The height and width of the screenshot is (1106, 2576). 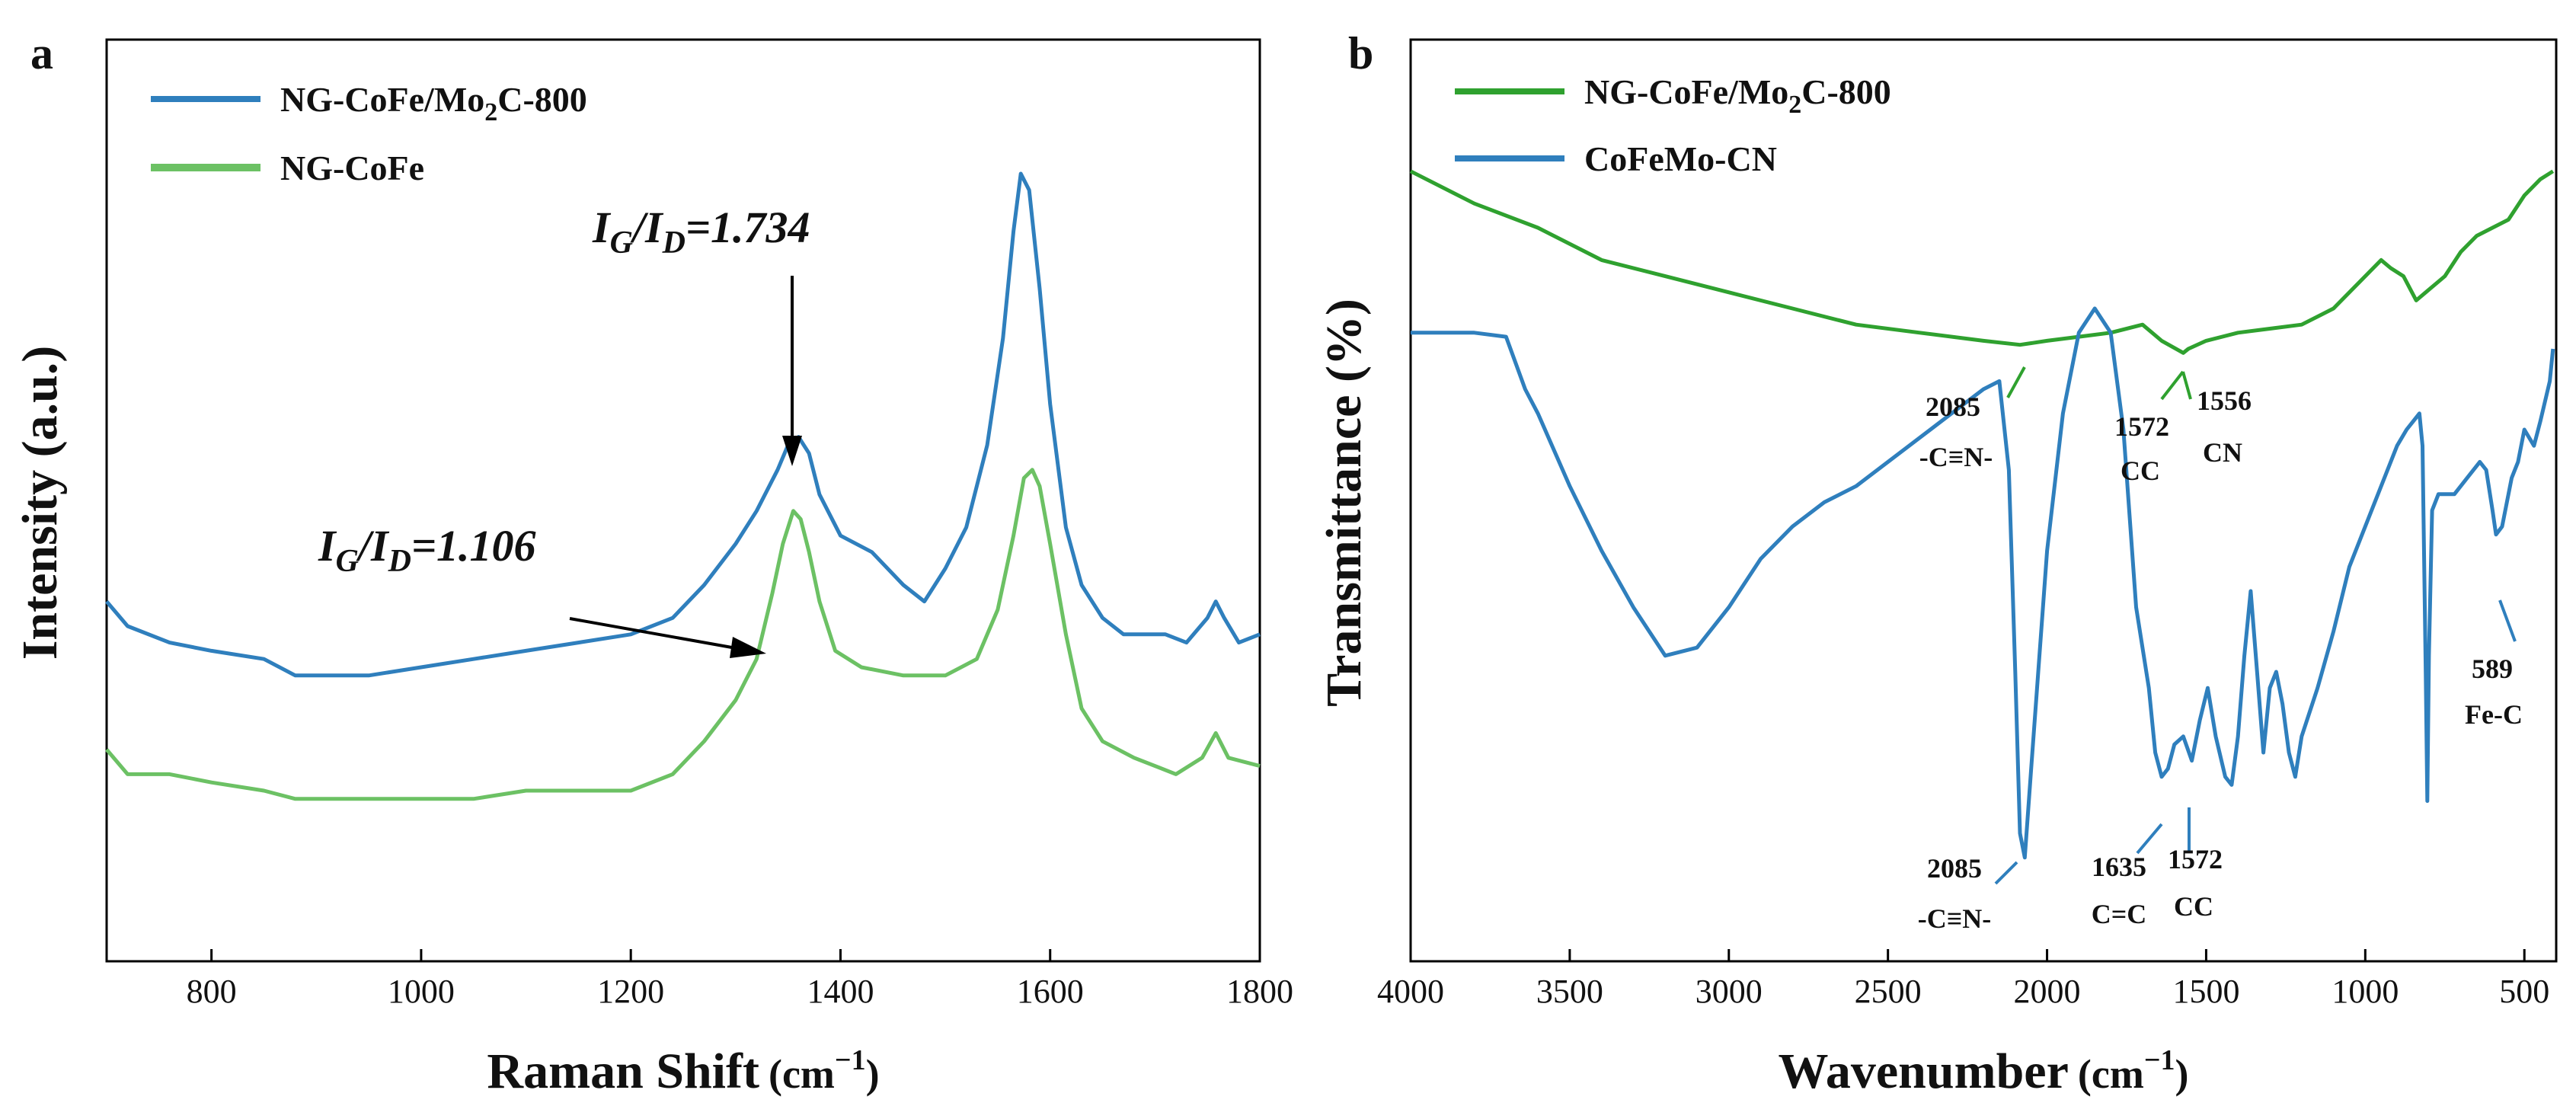 What do you see at coordinates (2256, 625) in the screenshot?
I see `annotation-leaders` at bounding box center [2256, 625].